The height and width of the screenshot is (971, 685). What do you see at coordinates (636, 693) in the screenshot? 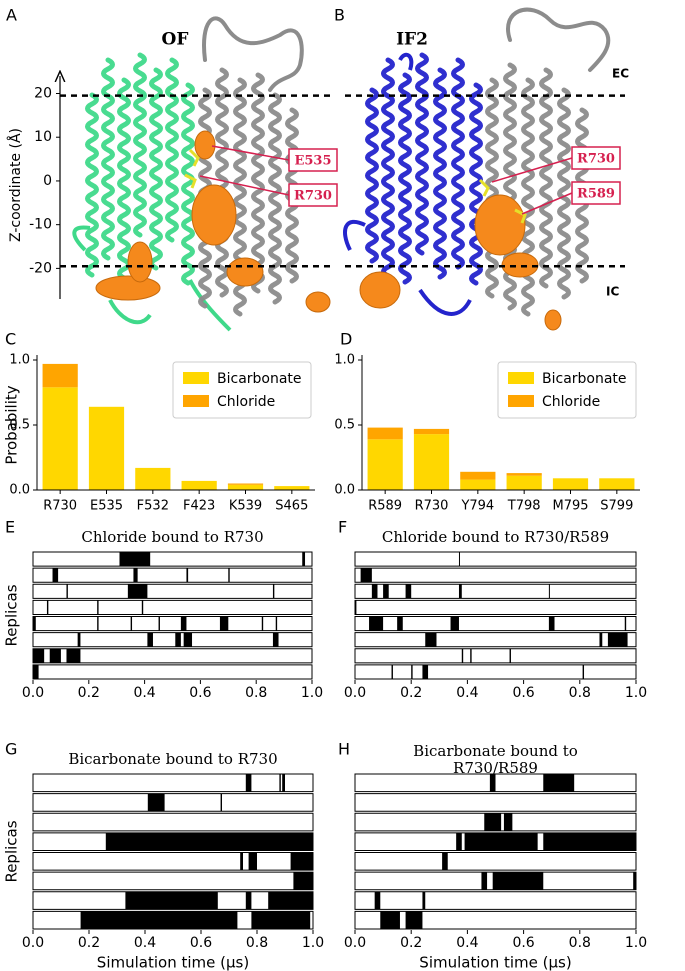
I see `x-tick-label: 1.0` at bounding box center [636, 693].